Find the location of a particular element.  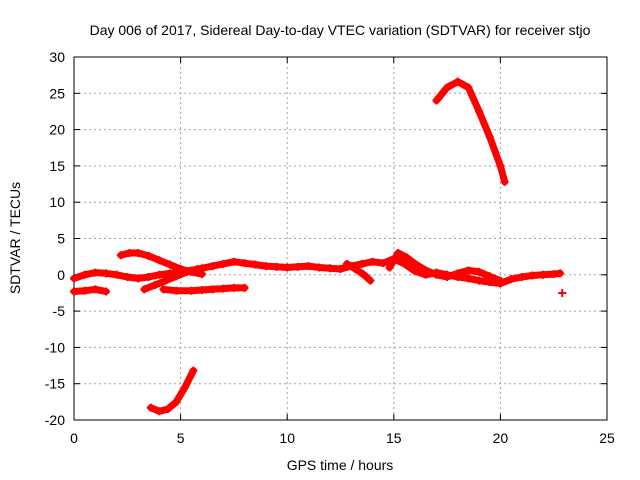

y-tick-label: 15 is located at coordinates (57, 166).